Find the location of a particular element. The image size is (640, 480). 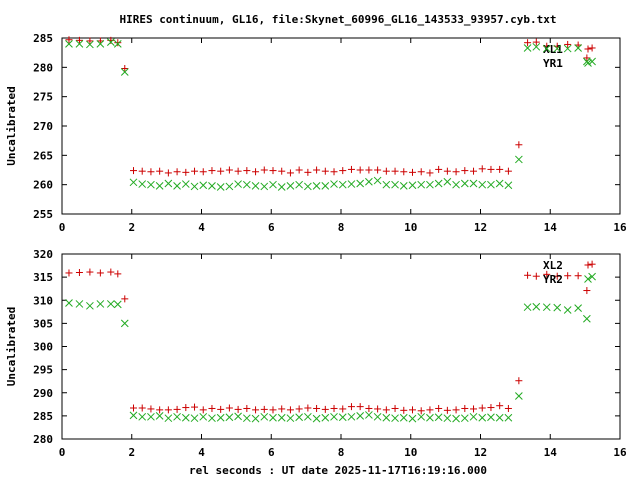

x-tick-label: 4 is located at coordinates (201, 452).